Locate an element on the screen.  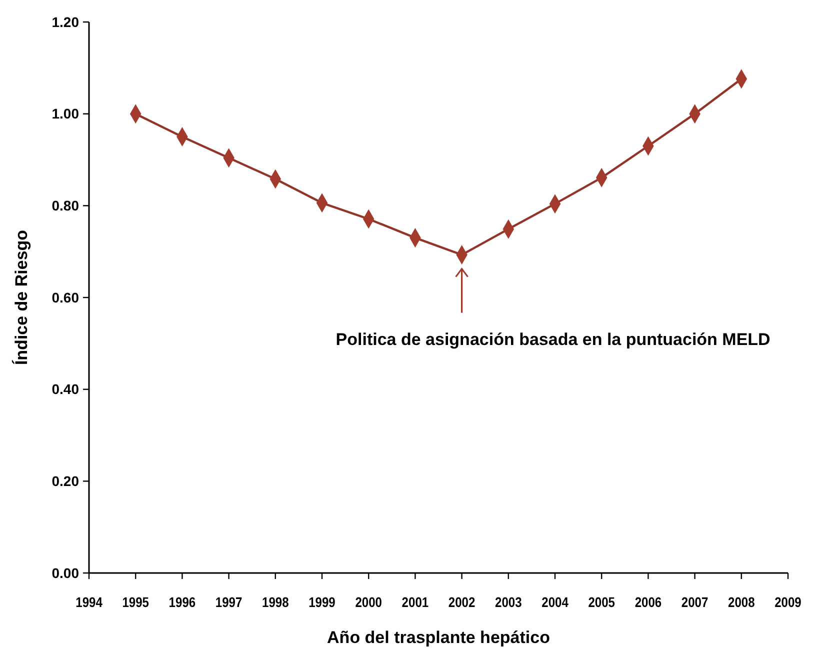
x-tick-label: 2009 is located at coordinates (788, 602).